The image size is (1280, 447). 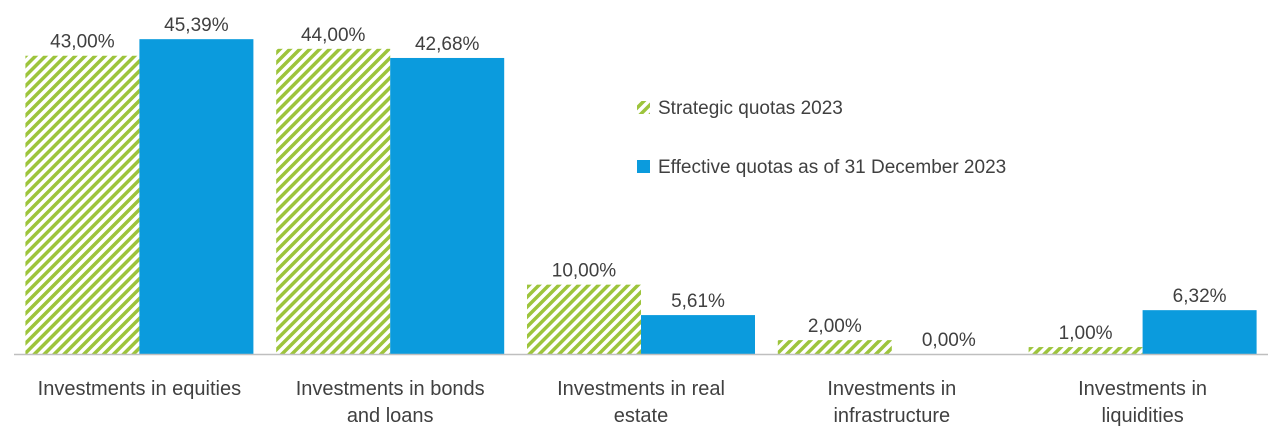 I want to click on data-label-effective-3: 0,00%, so click(x=949, y=340).